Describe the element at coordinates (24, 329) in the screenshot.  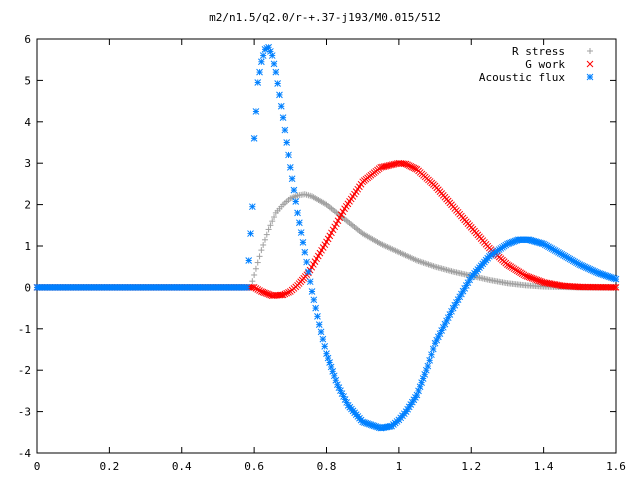
I see `y-tick-label: -1` at that location.